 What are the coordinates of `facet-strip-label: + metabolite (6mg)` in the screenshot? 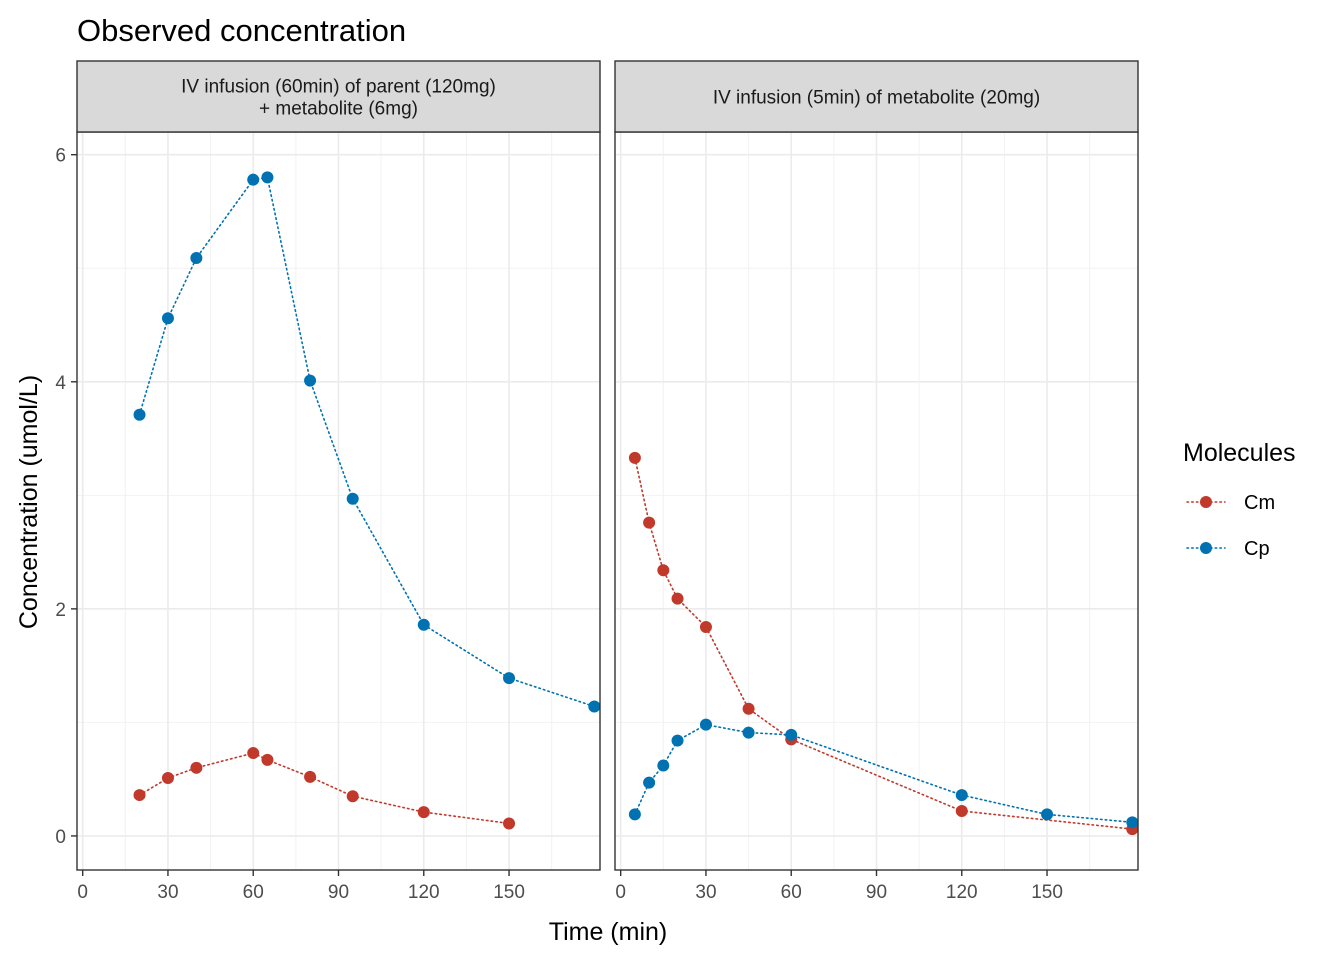 It's located at (338, 109).